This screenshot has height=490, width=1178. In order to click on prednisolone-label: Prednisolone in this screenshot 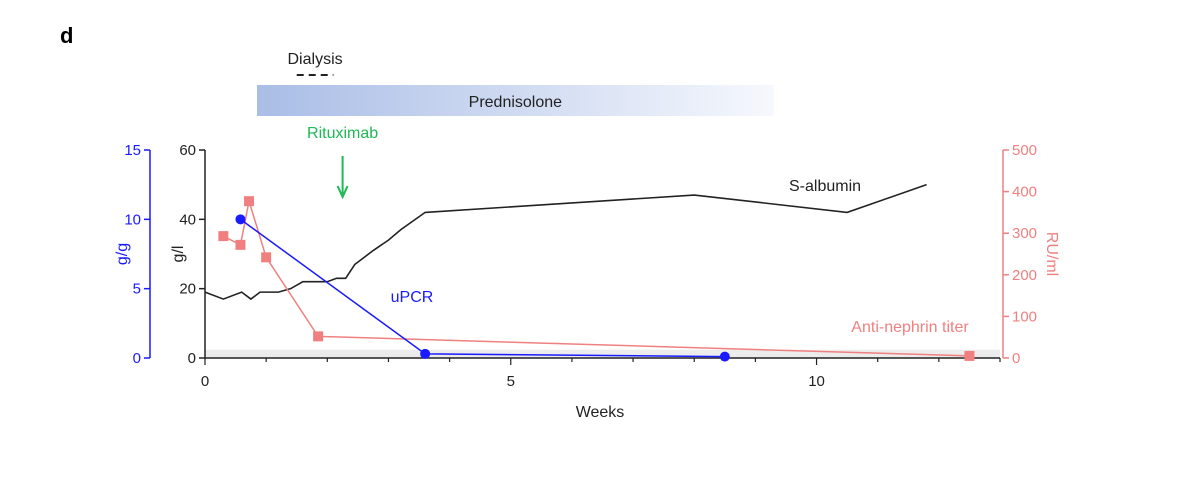, I will do `click(516, 102)`.